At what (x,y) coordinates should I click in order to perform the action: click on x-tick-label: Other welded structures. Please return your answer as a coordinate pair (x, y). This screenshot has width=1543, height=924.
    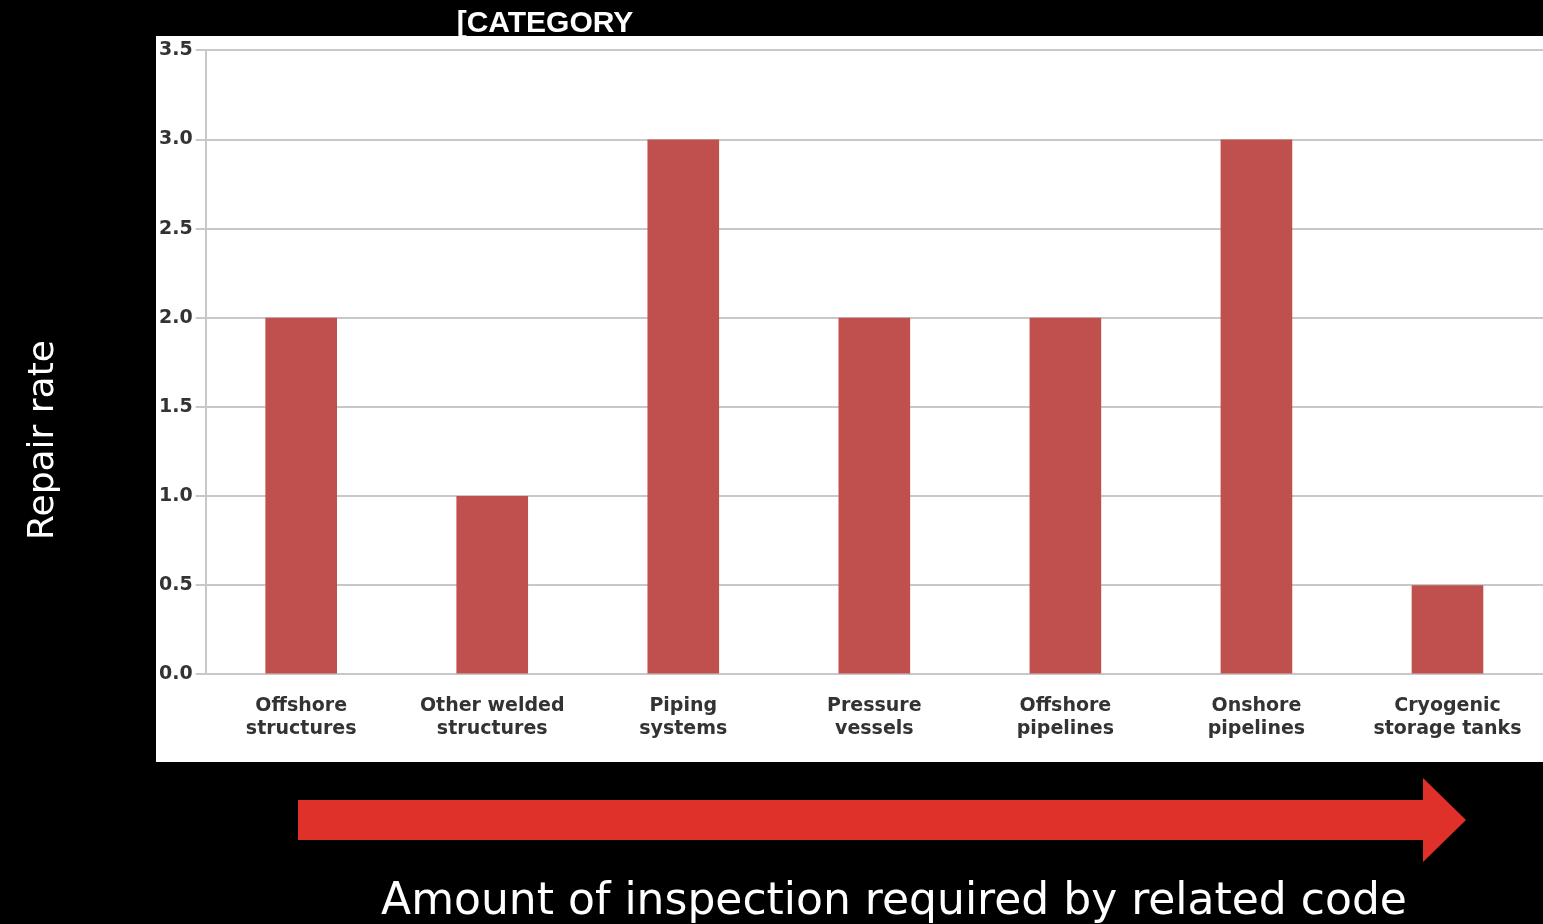
    Looking at the image, I should click on (492, 715).